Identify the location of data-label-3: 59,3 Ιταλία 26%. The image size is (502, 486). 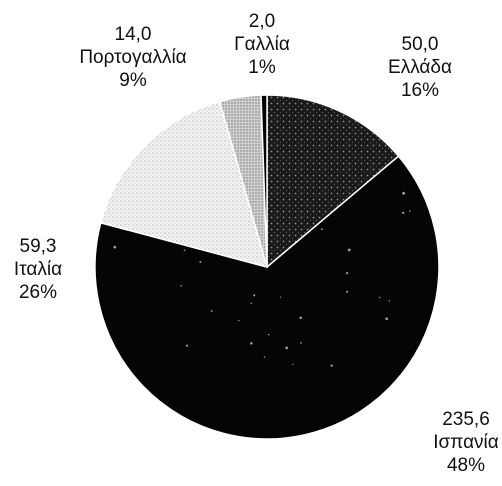
(38, 269).